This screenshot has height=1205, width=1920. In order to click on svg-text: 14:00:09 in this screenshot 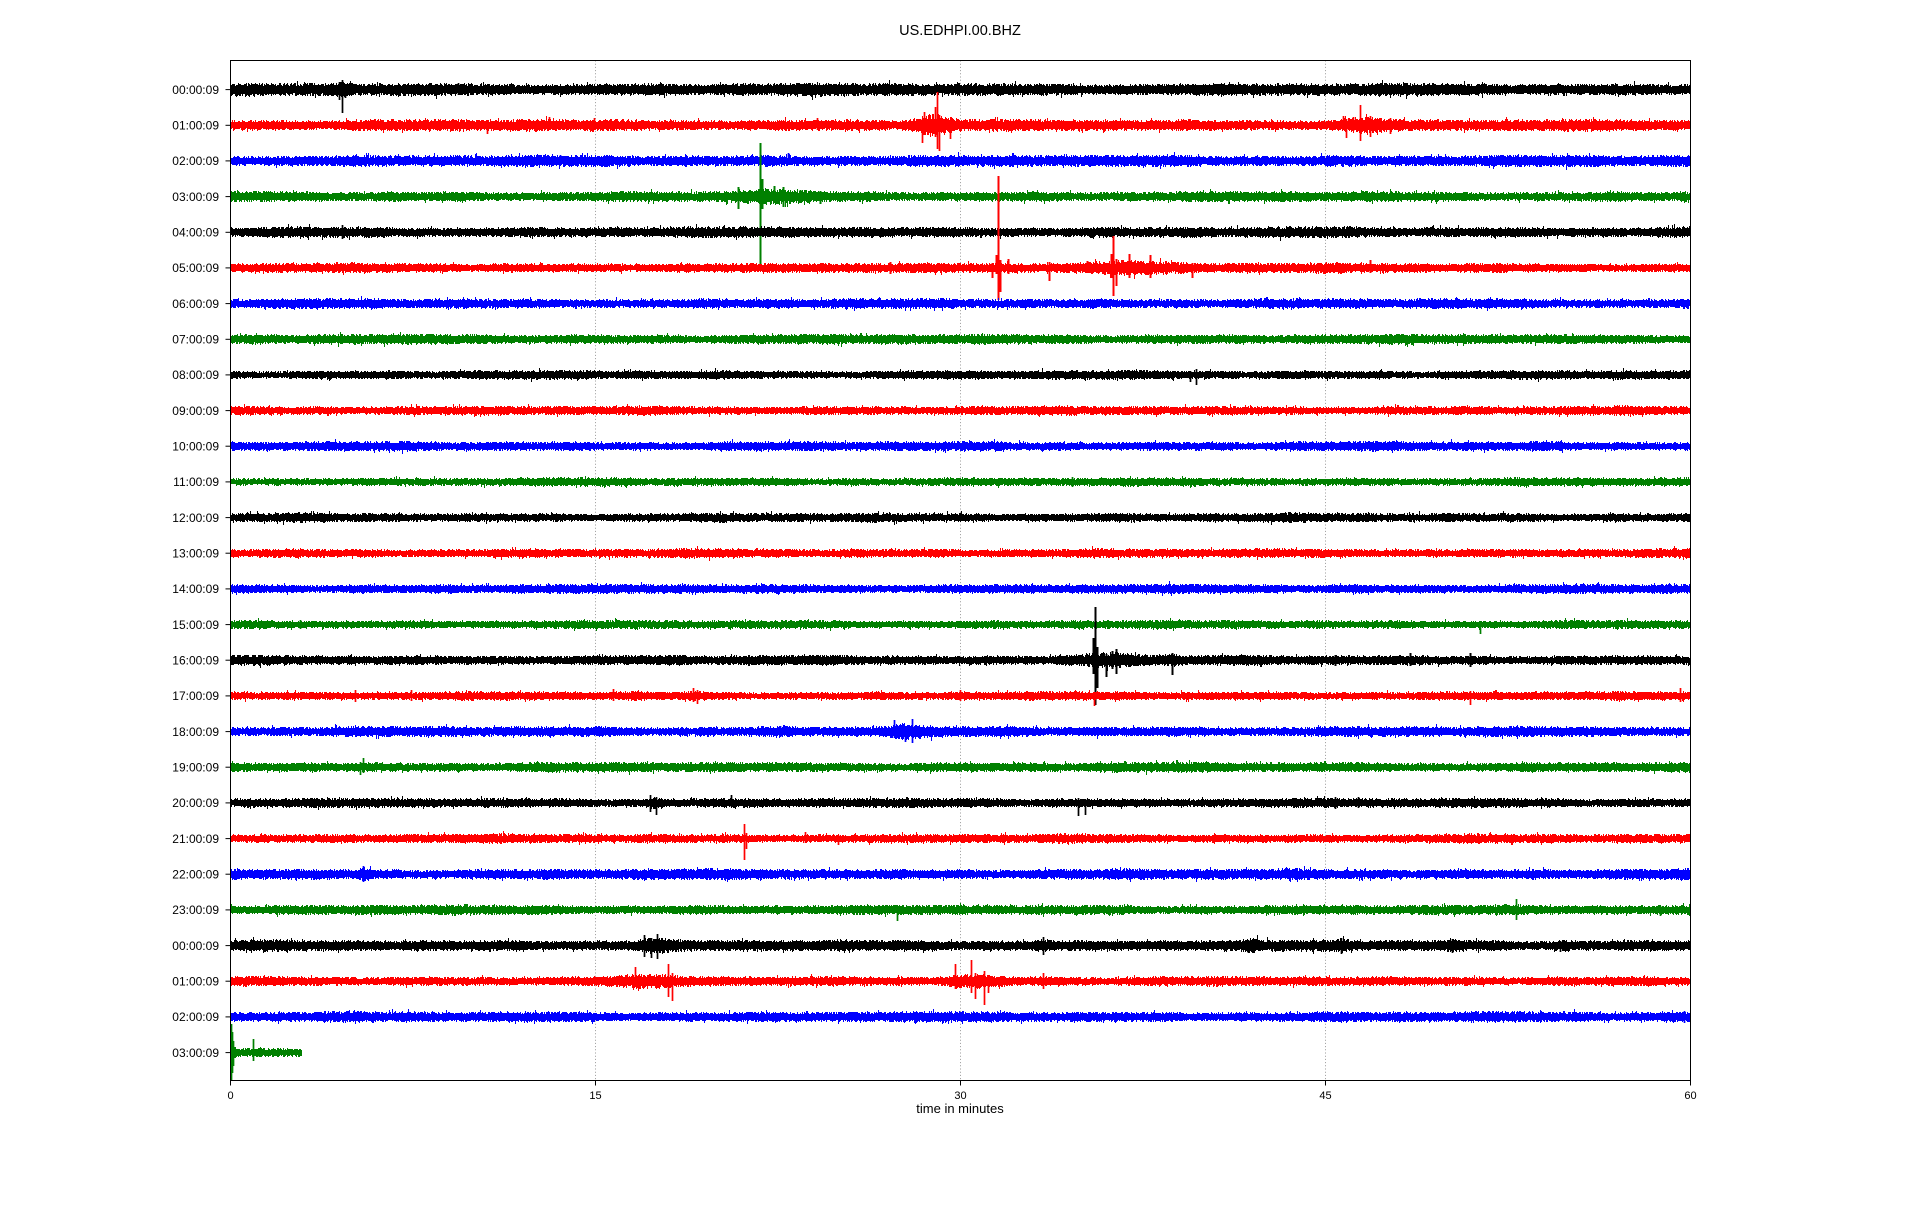, I will do `click(195, 589)`.